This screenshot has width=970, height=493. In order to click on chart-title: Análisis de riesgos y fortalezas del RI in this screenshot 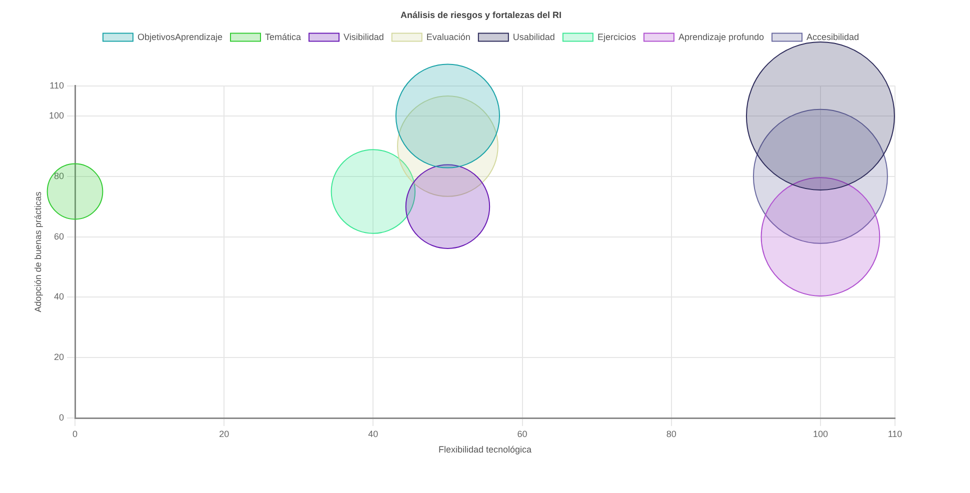, I will do `click(481, 15)`.